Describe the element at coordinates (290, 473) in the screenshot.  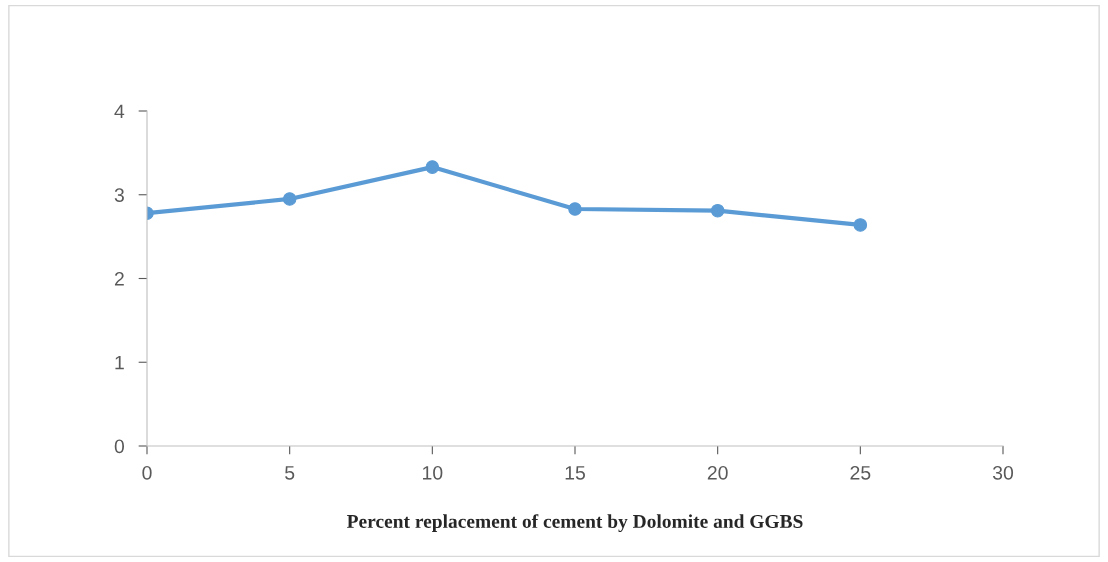
I see `x-tick-label: 5` at that location.